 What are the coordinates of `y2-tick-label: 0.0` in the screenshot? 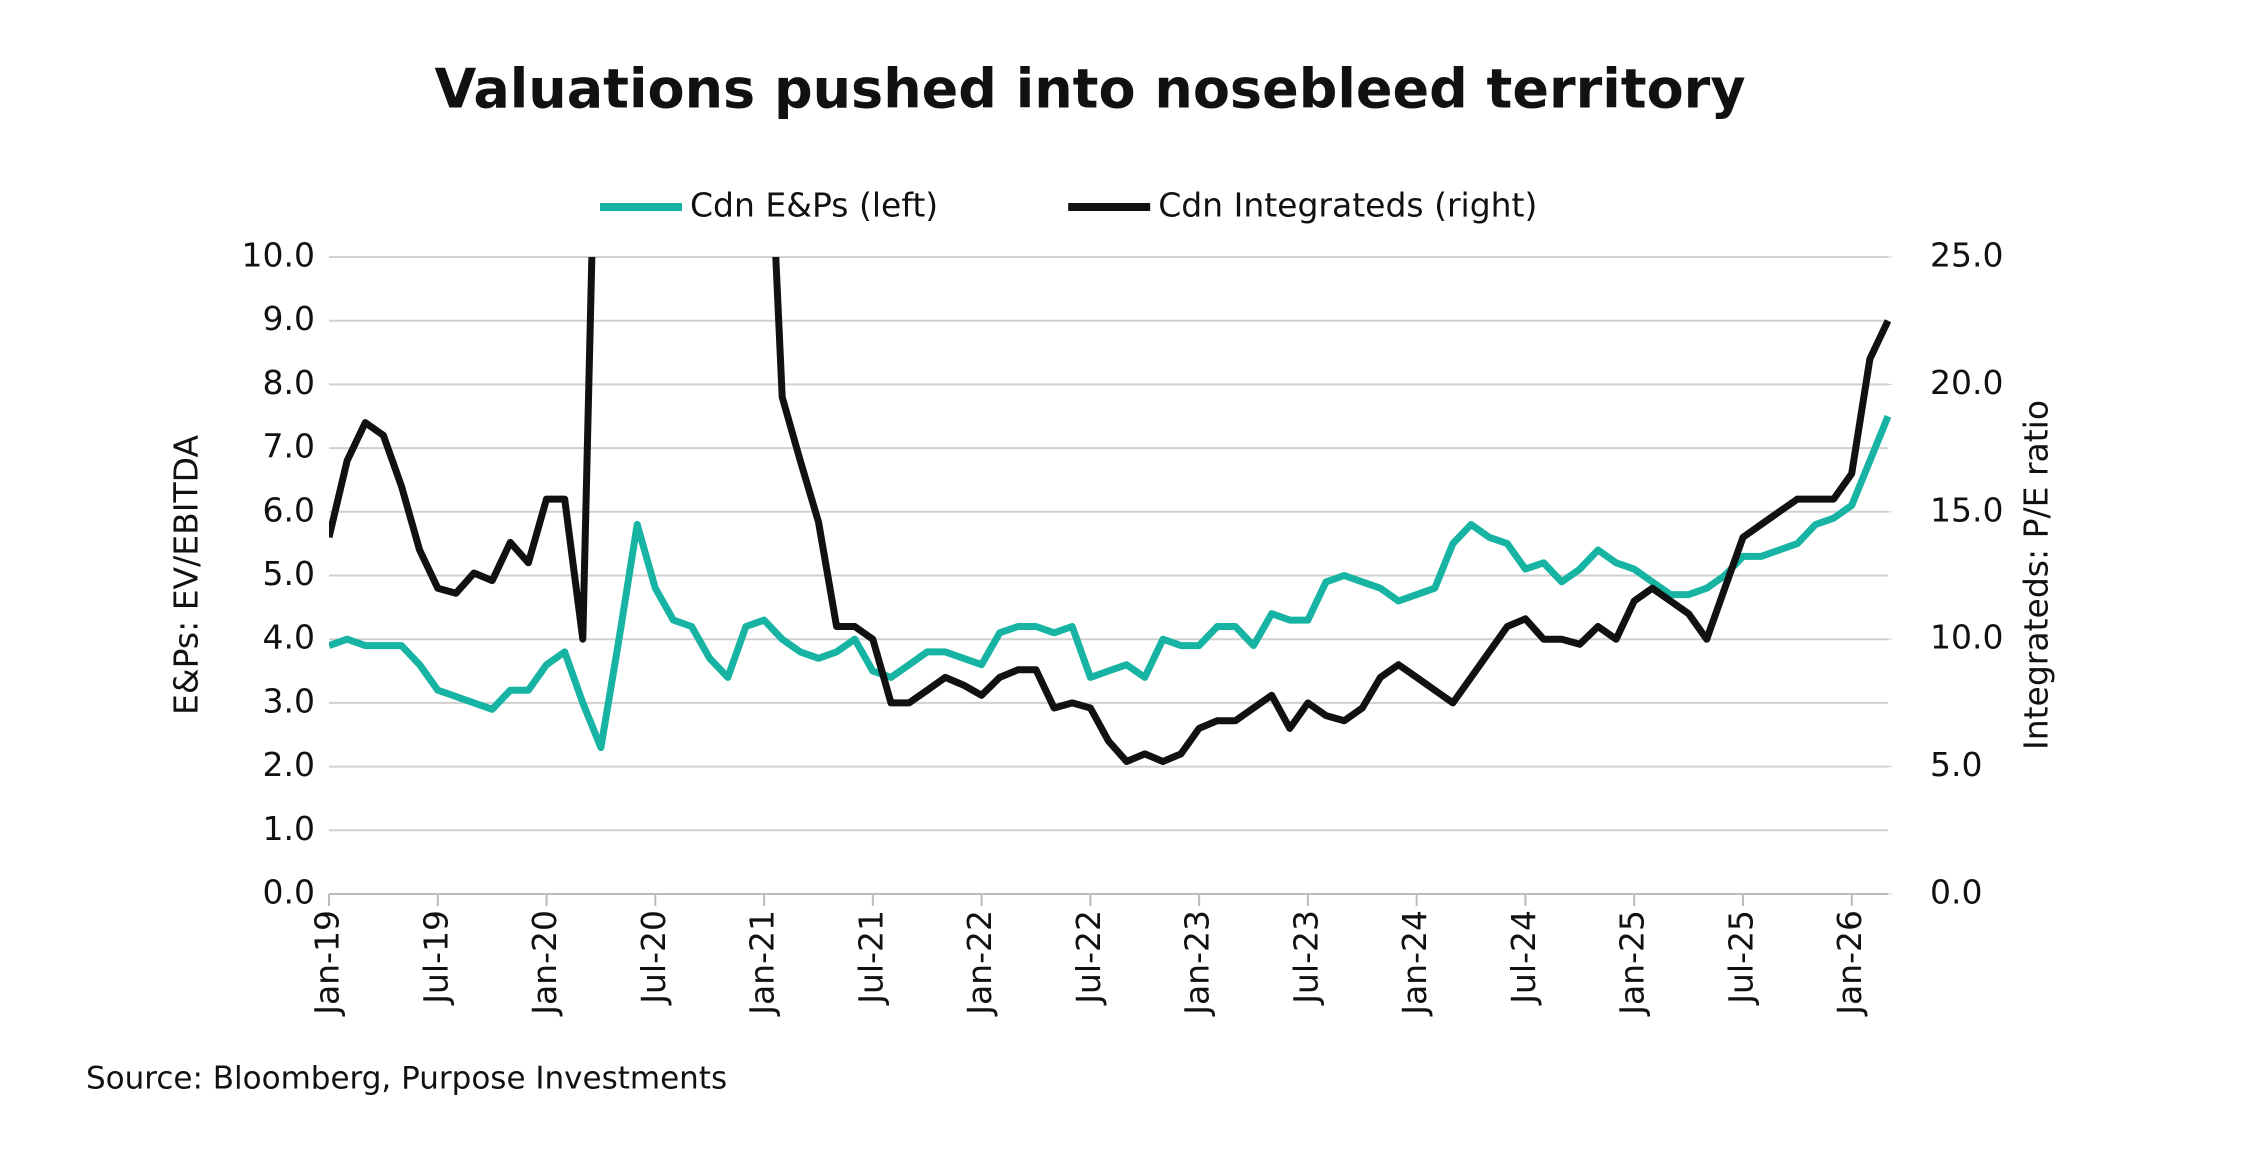 It's located at (1956, 892).